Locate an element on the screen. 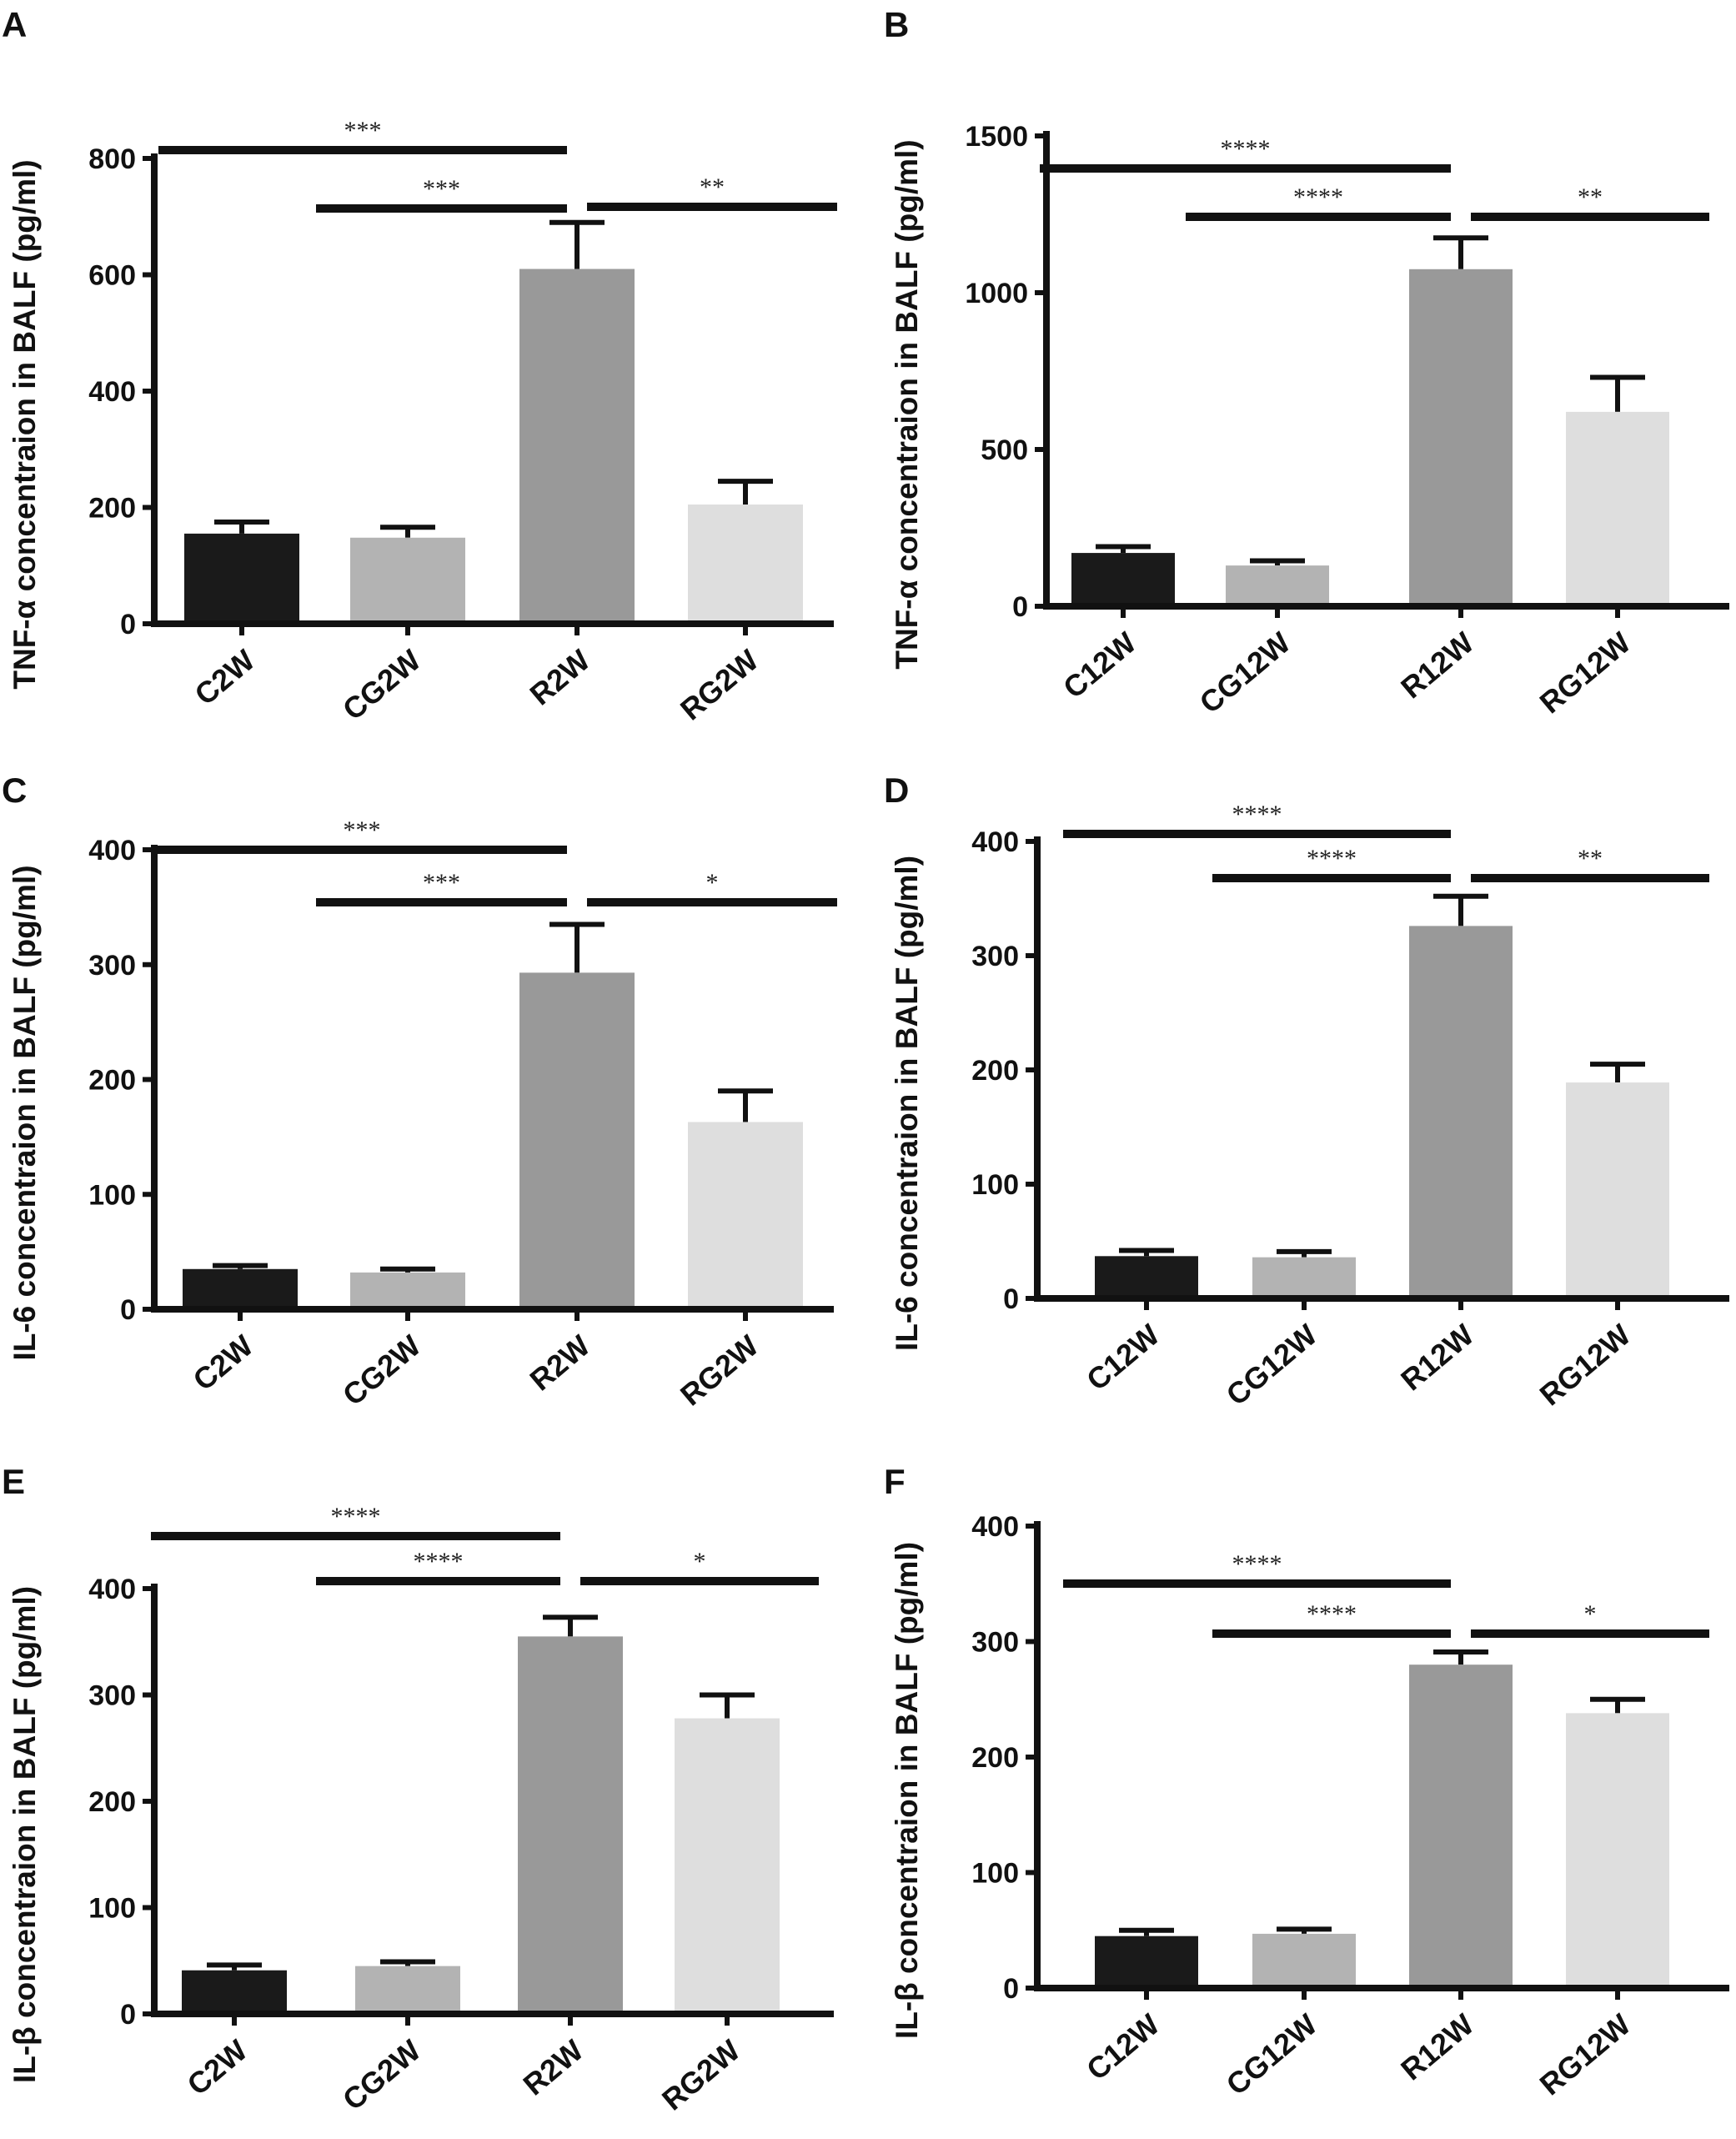 The width and height of the screenshot is (1736, 2139). y-tick-label: 1000 is located at coordinates (997, 293).